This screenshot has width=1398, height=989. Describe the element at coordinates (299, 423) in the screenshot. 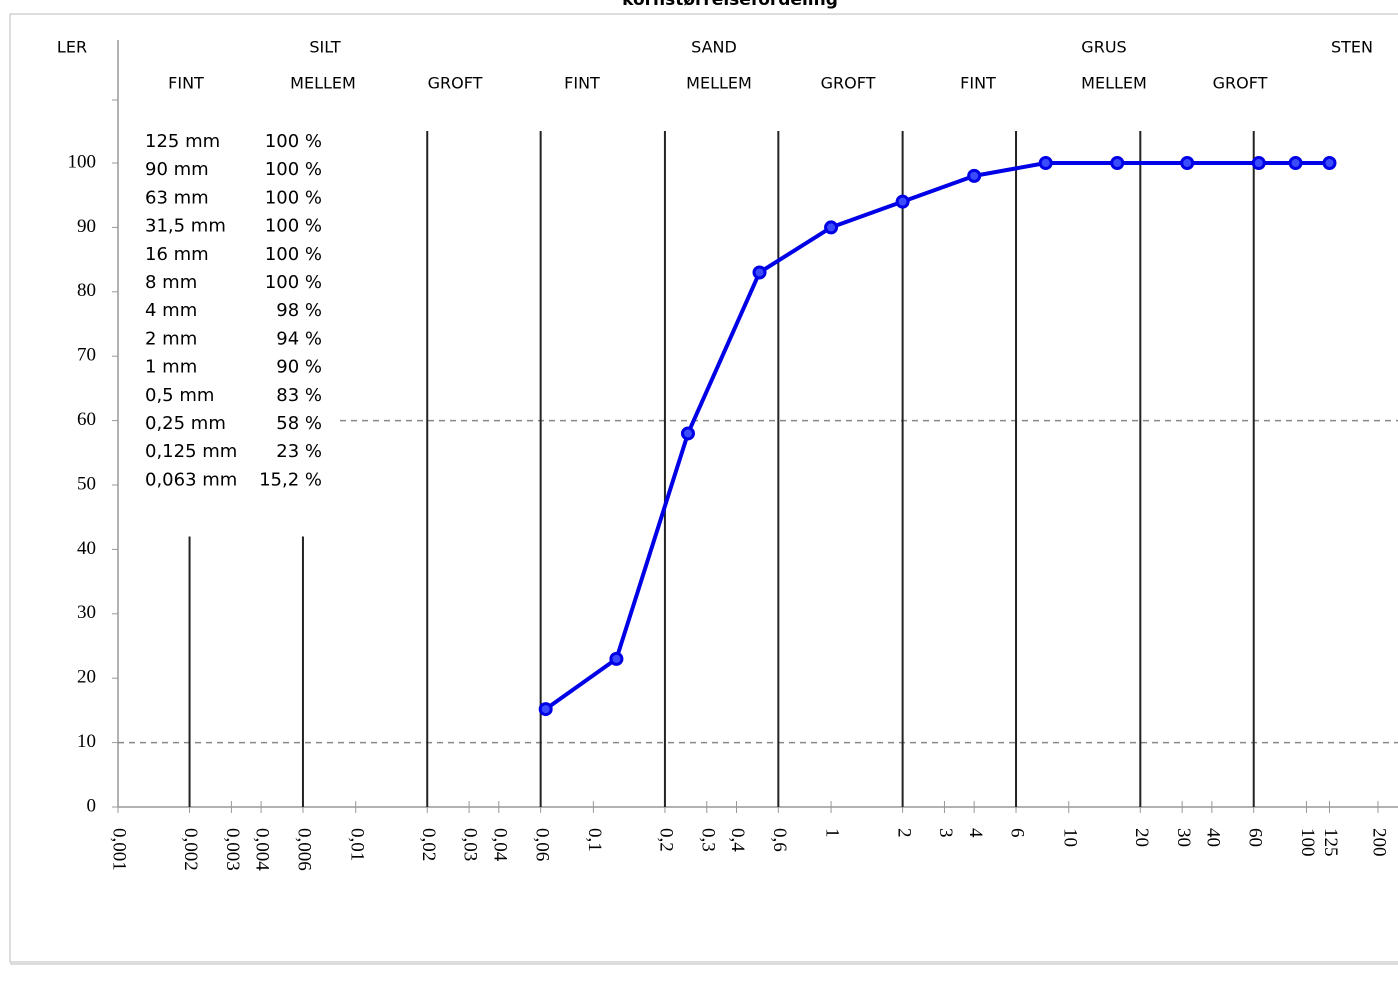

I see `table-percent: 58 %` at that location.